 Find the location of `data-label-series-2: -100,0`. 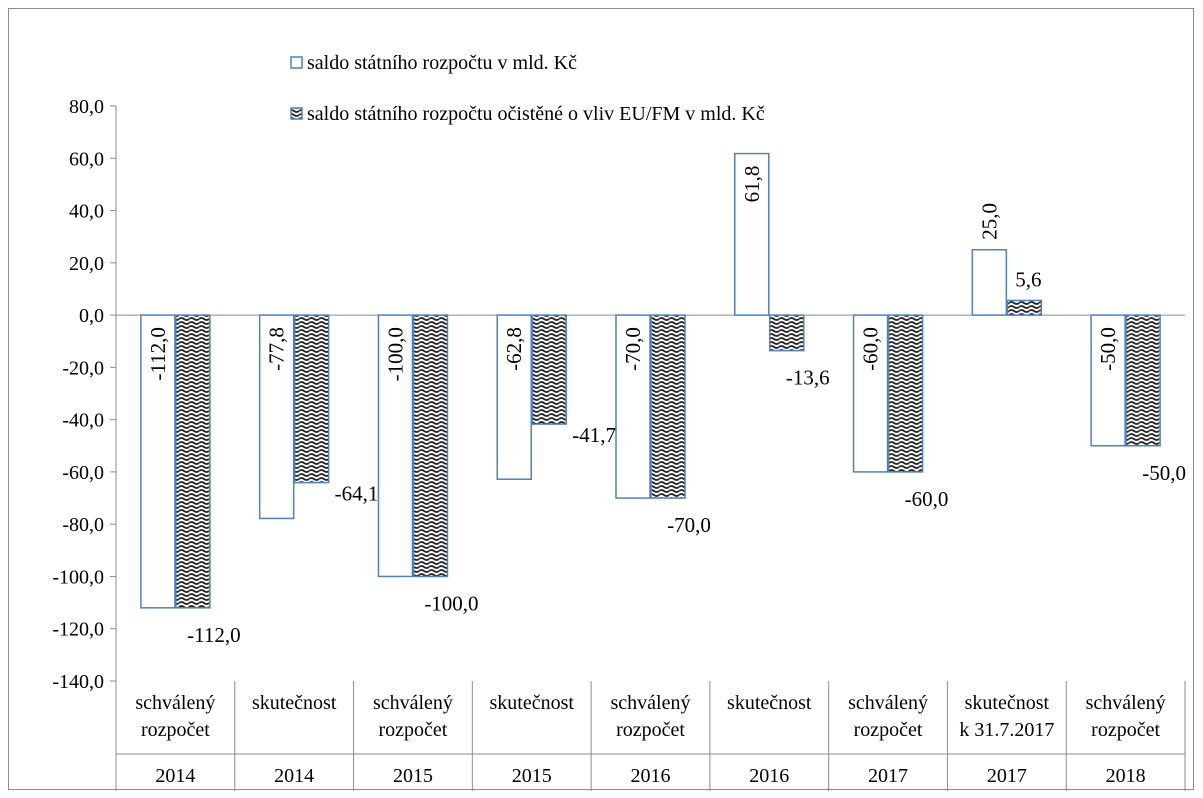

data-label-series-2: -100,0 is located at coordinates (451, 603).